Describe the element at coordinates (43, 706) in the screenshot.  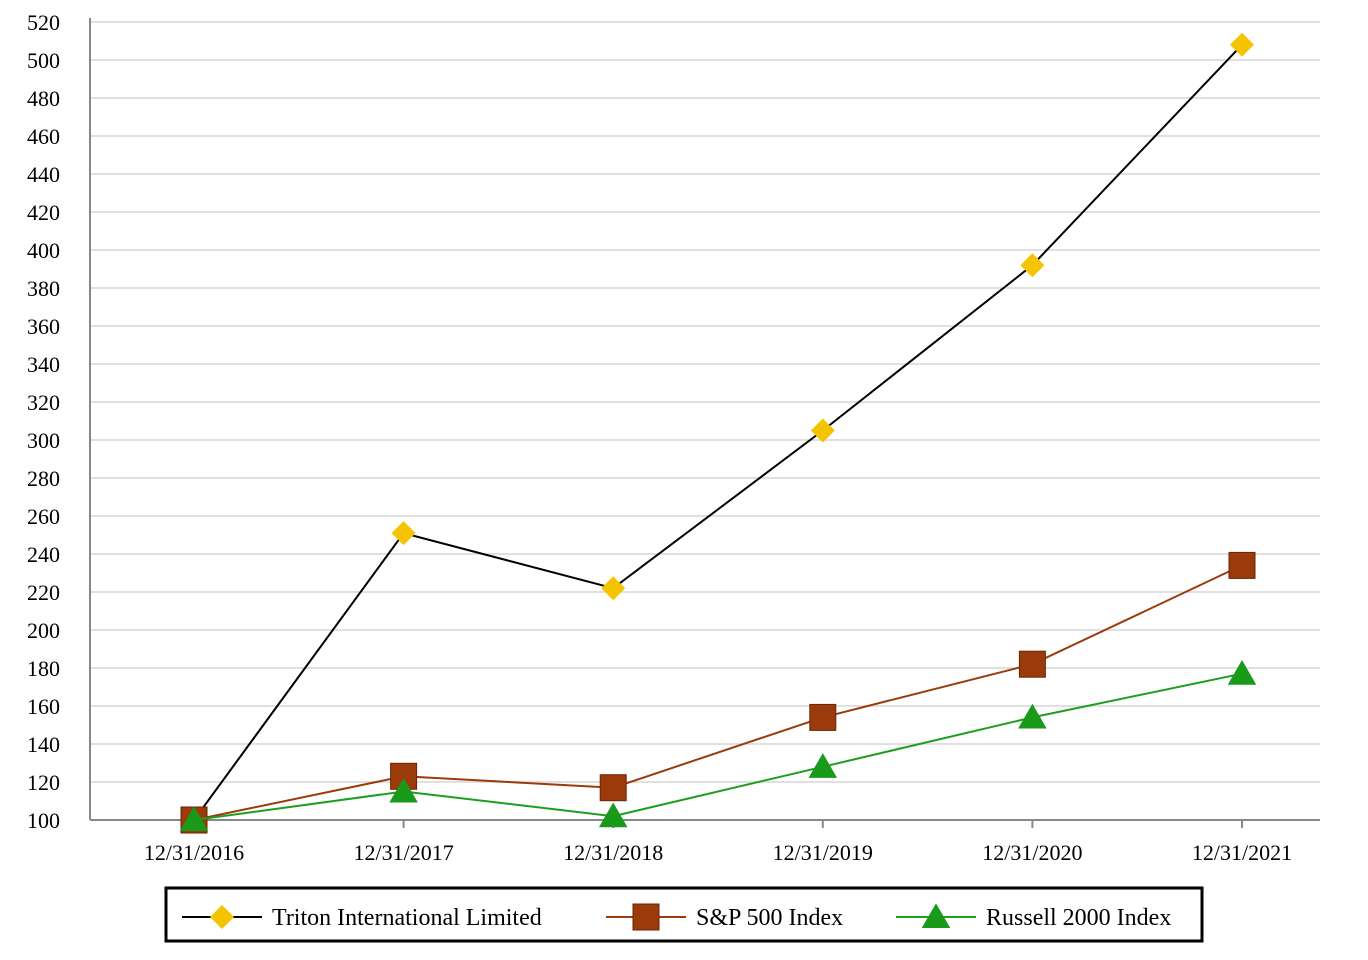
I see `y-tick-label: 160` at that location.